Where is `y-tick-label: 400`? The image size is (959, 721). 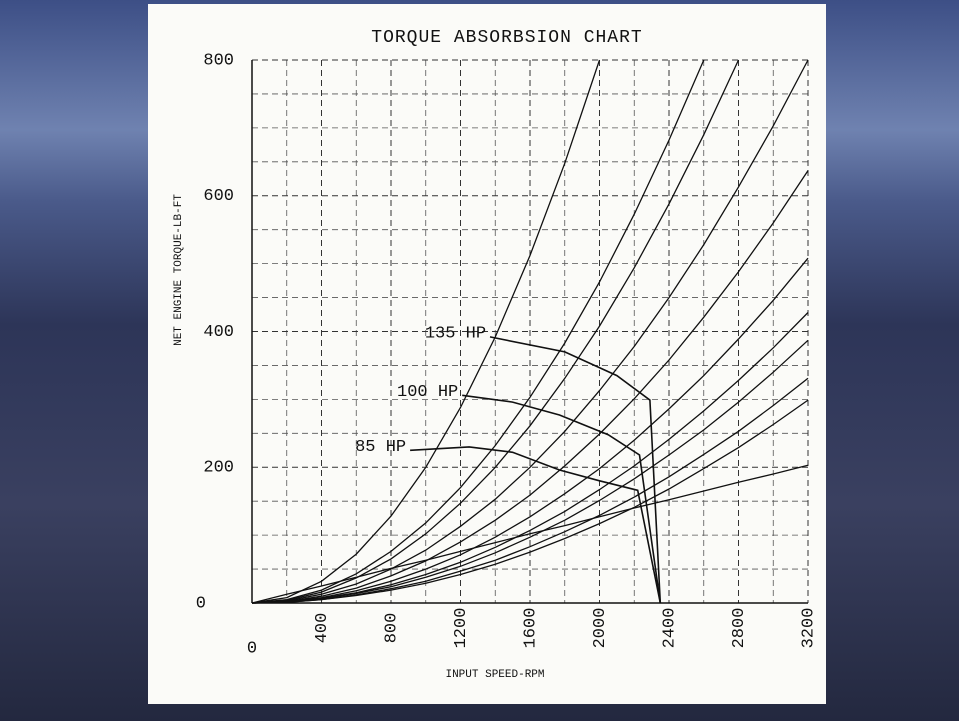 y-tick-label: 400 is located at coordinates (218, 332).